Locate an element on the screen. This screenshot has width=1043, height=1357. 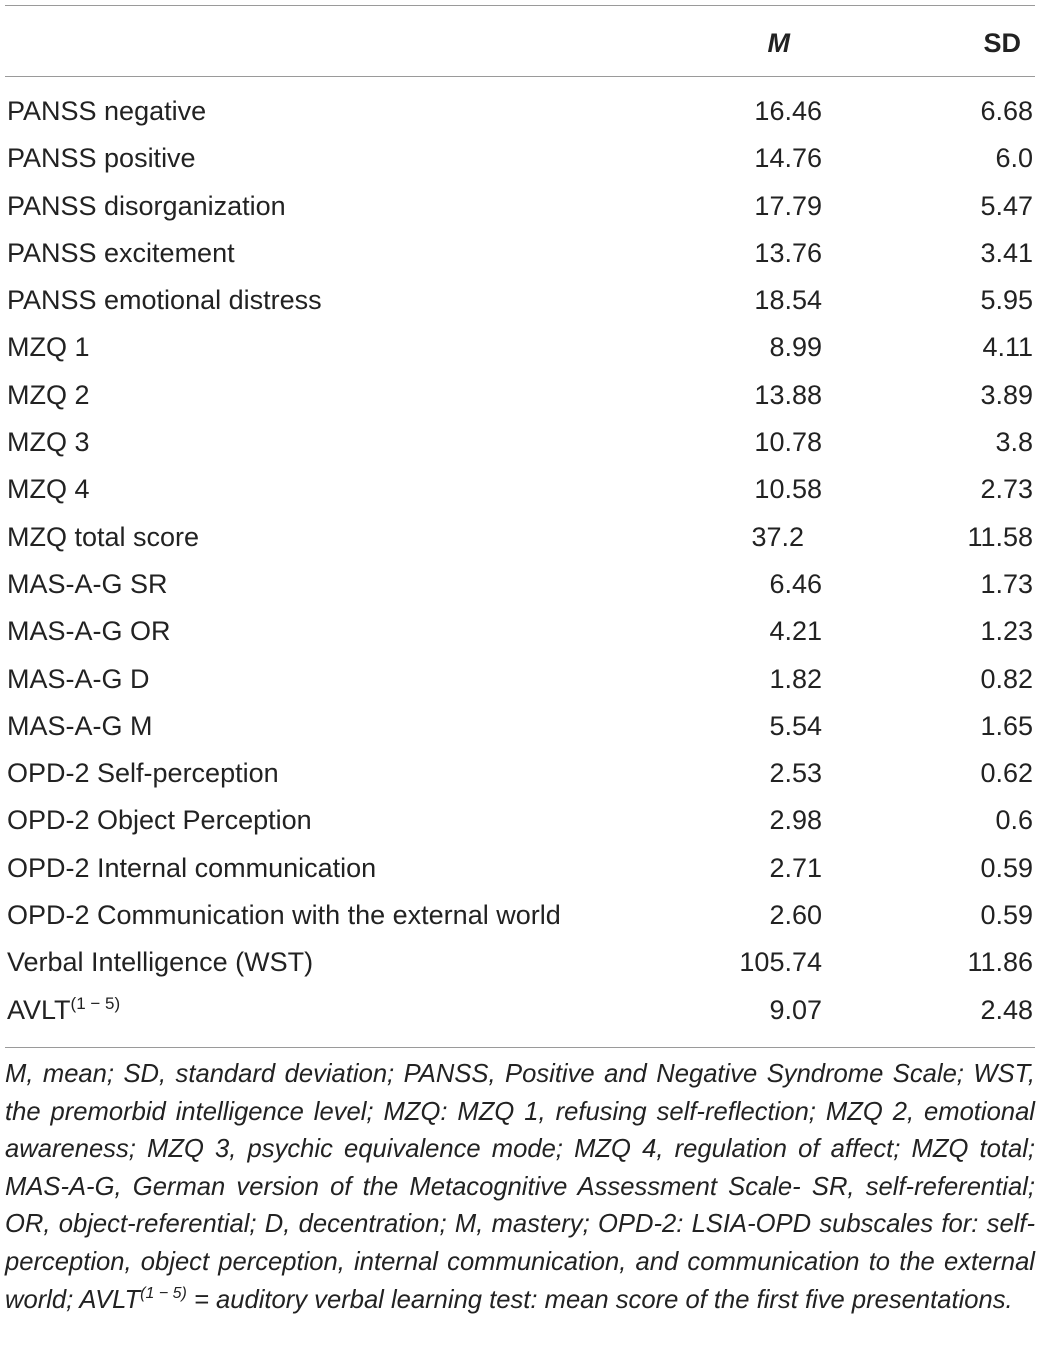
header-sd: SD is located at coordinates (1002, 43).